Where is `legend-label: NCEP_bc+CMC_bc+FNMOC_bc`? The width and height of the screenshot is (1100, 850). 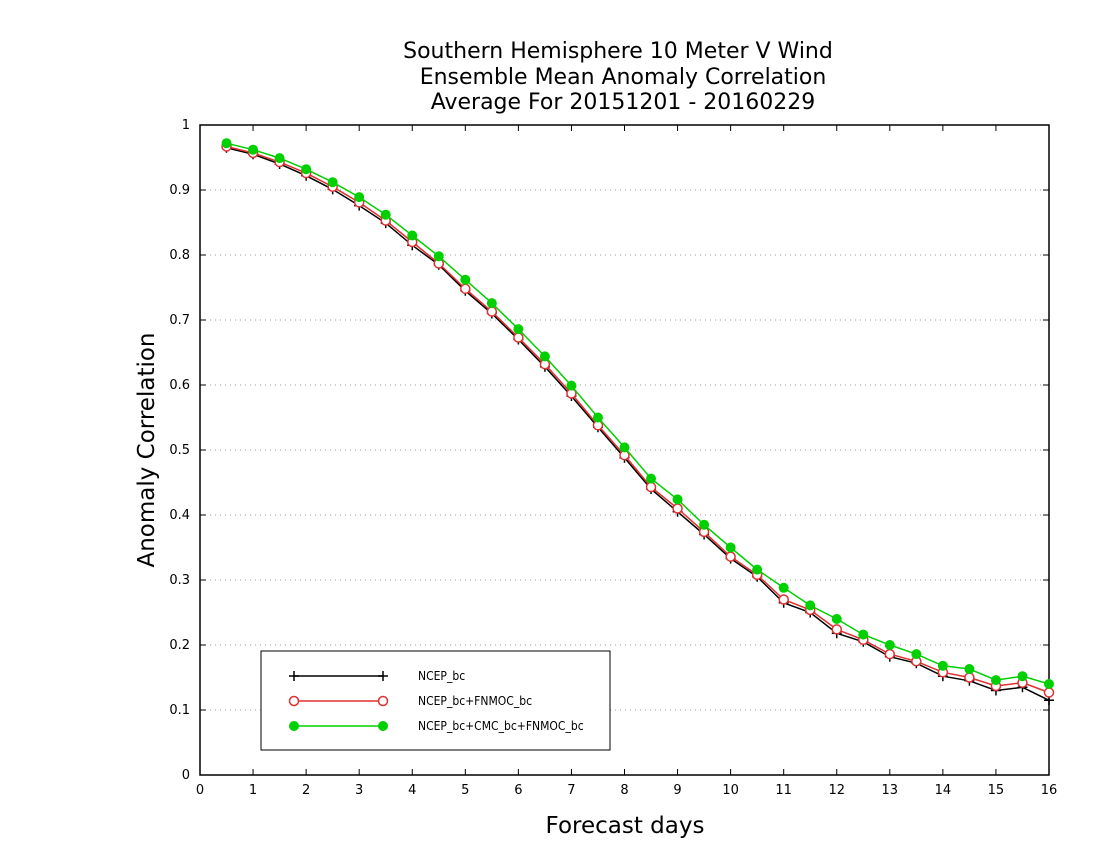 legend-label: NCEP_bc+CMC_bc+FNMOC_bc is located at coordinates (501, 726).